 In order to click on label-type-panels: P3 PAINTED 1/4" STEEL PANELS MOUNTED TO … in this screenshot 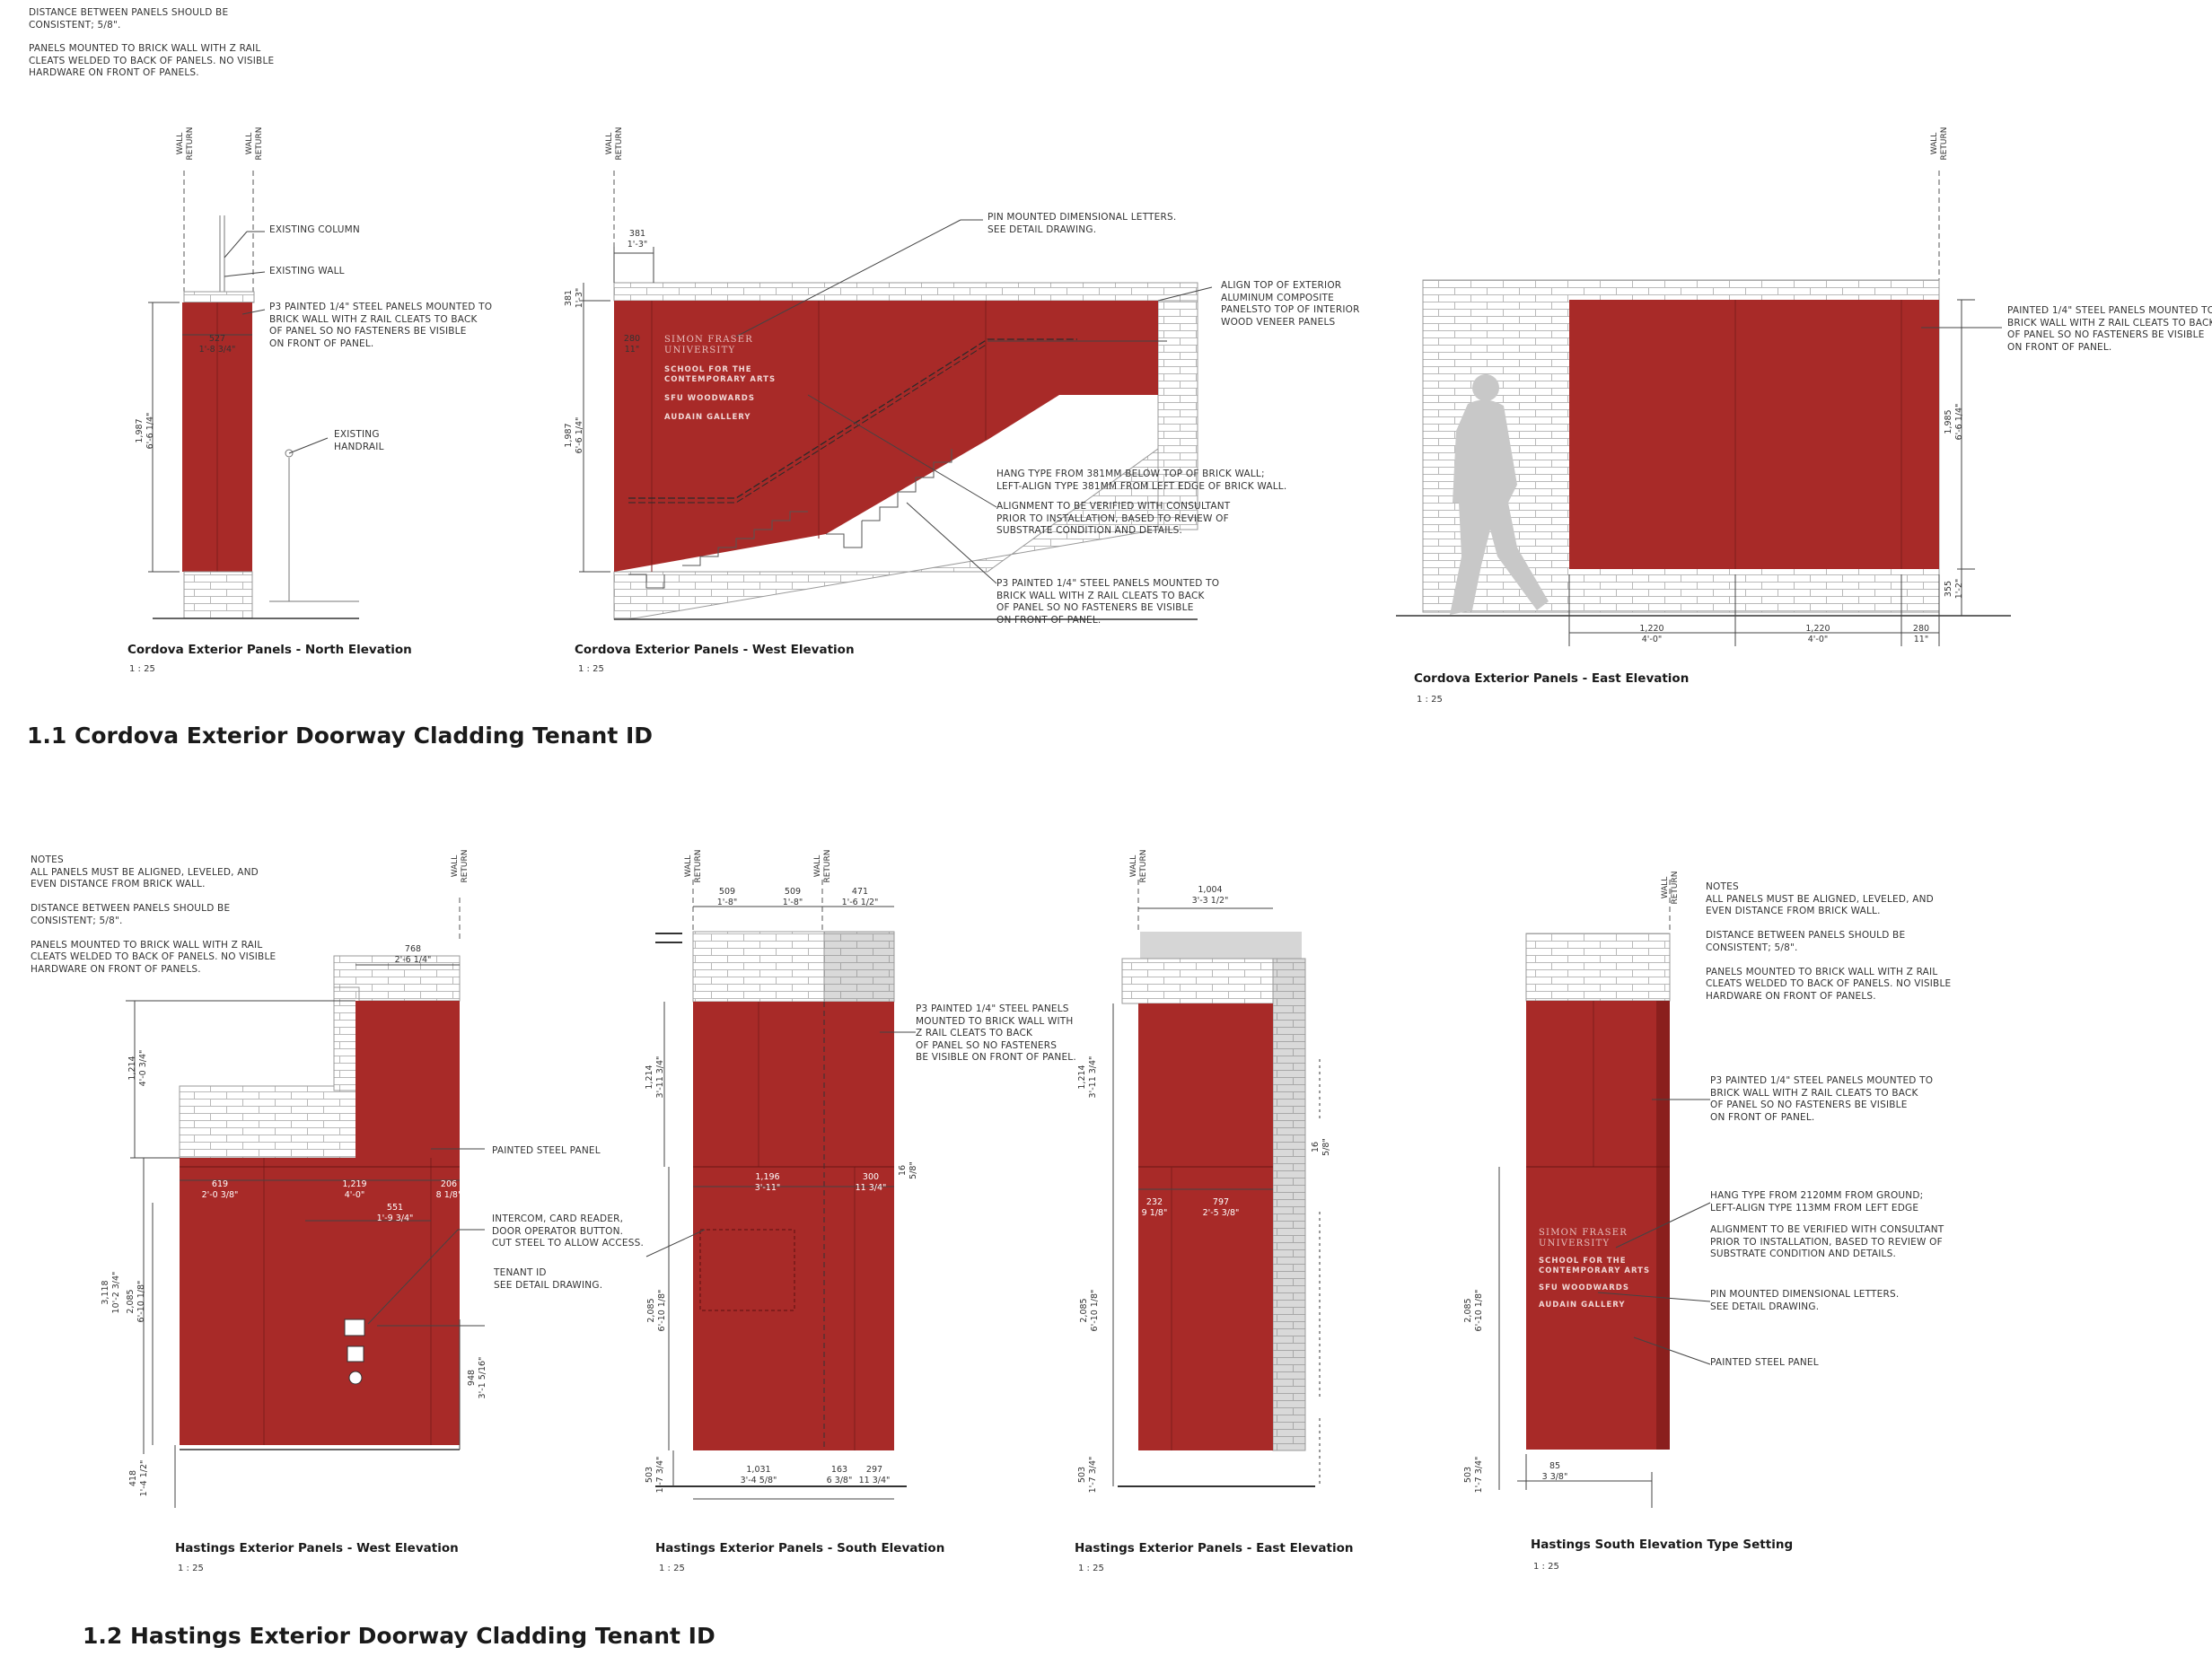, I will do `click(1822, 1099)`.